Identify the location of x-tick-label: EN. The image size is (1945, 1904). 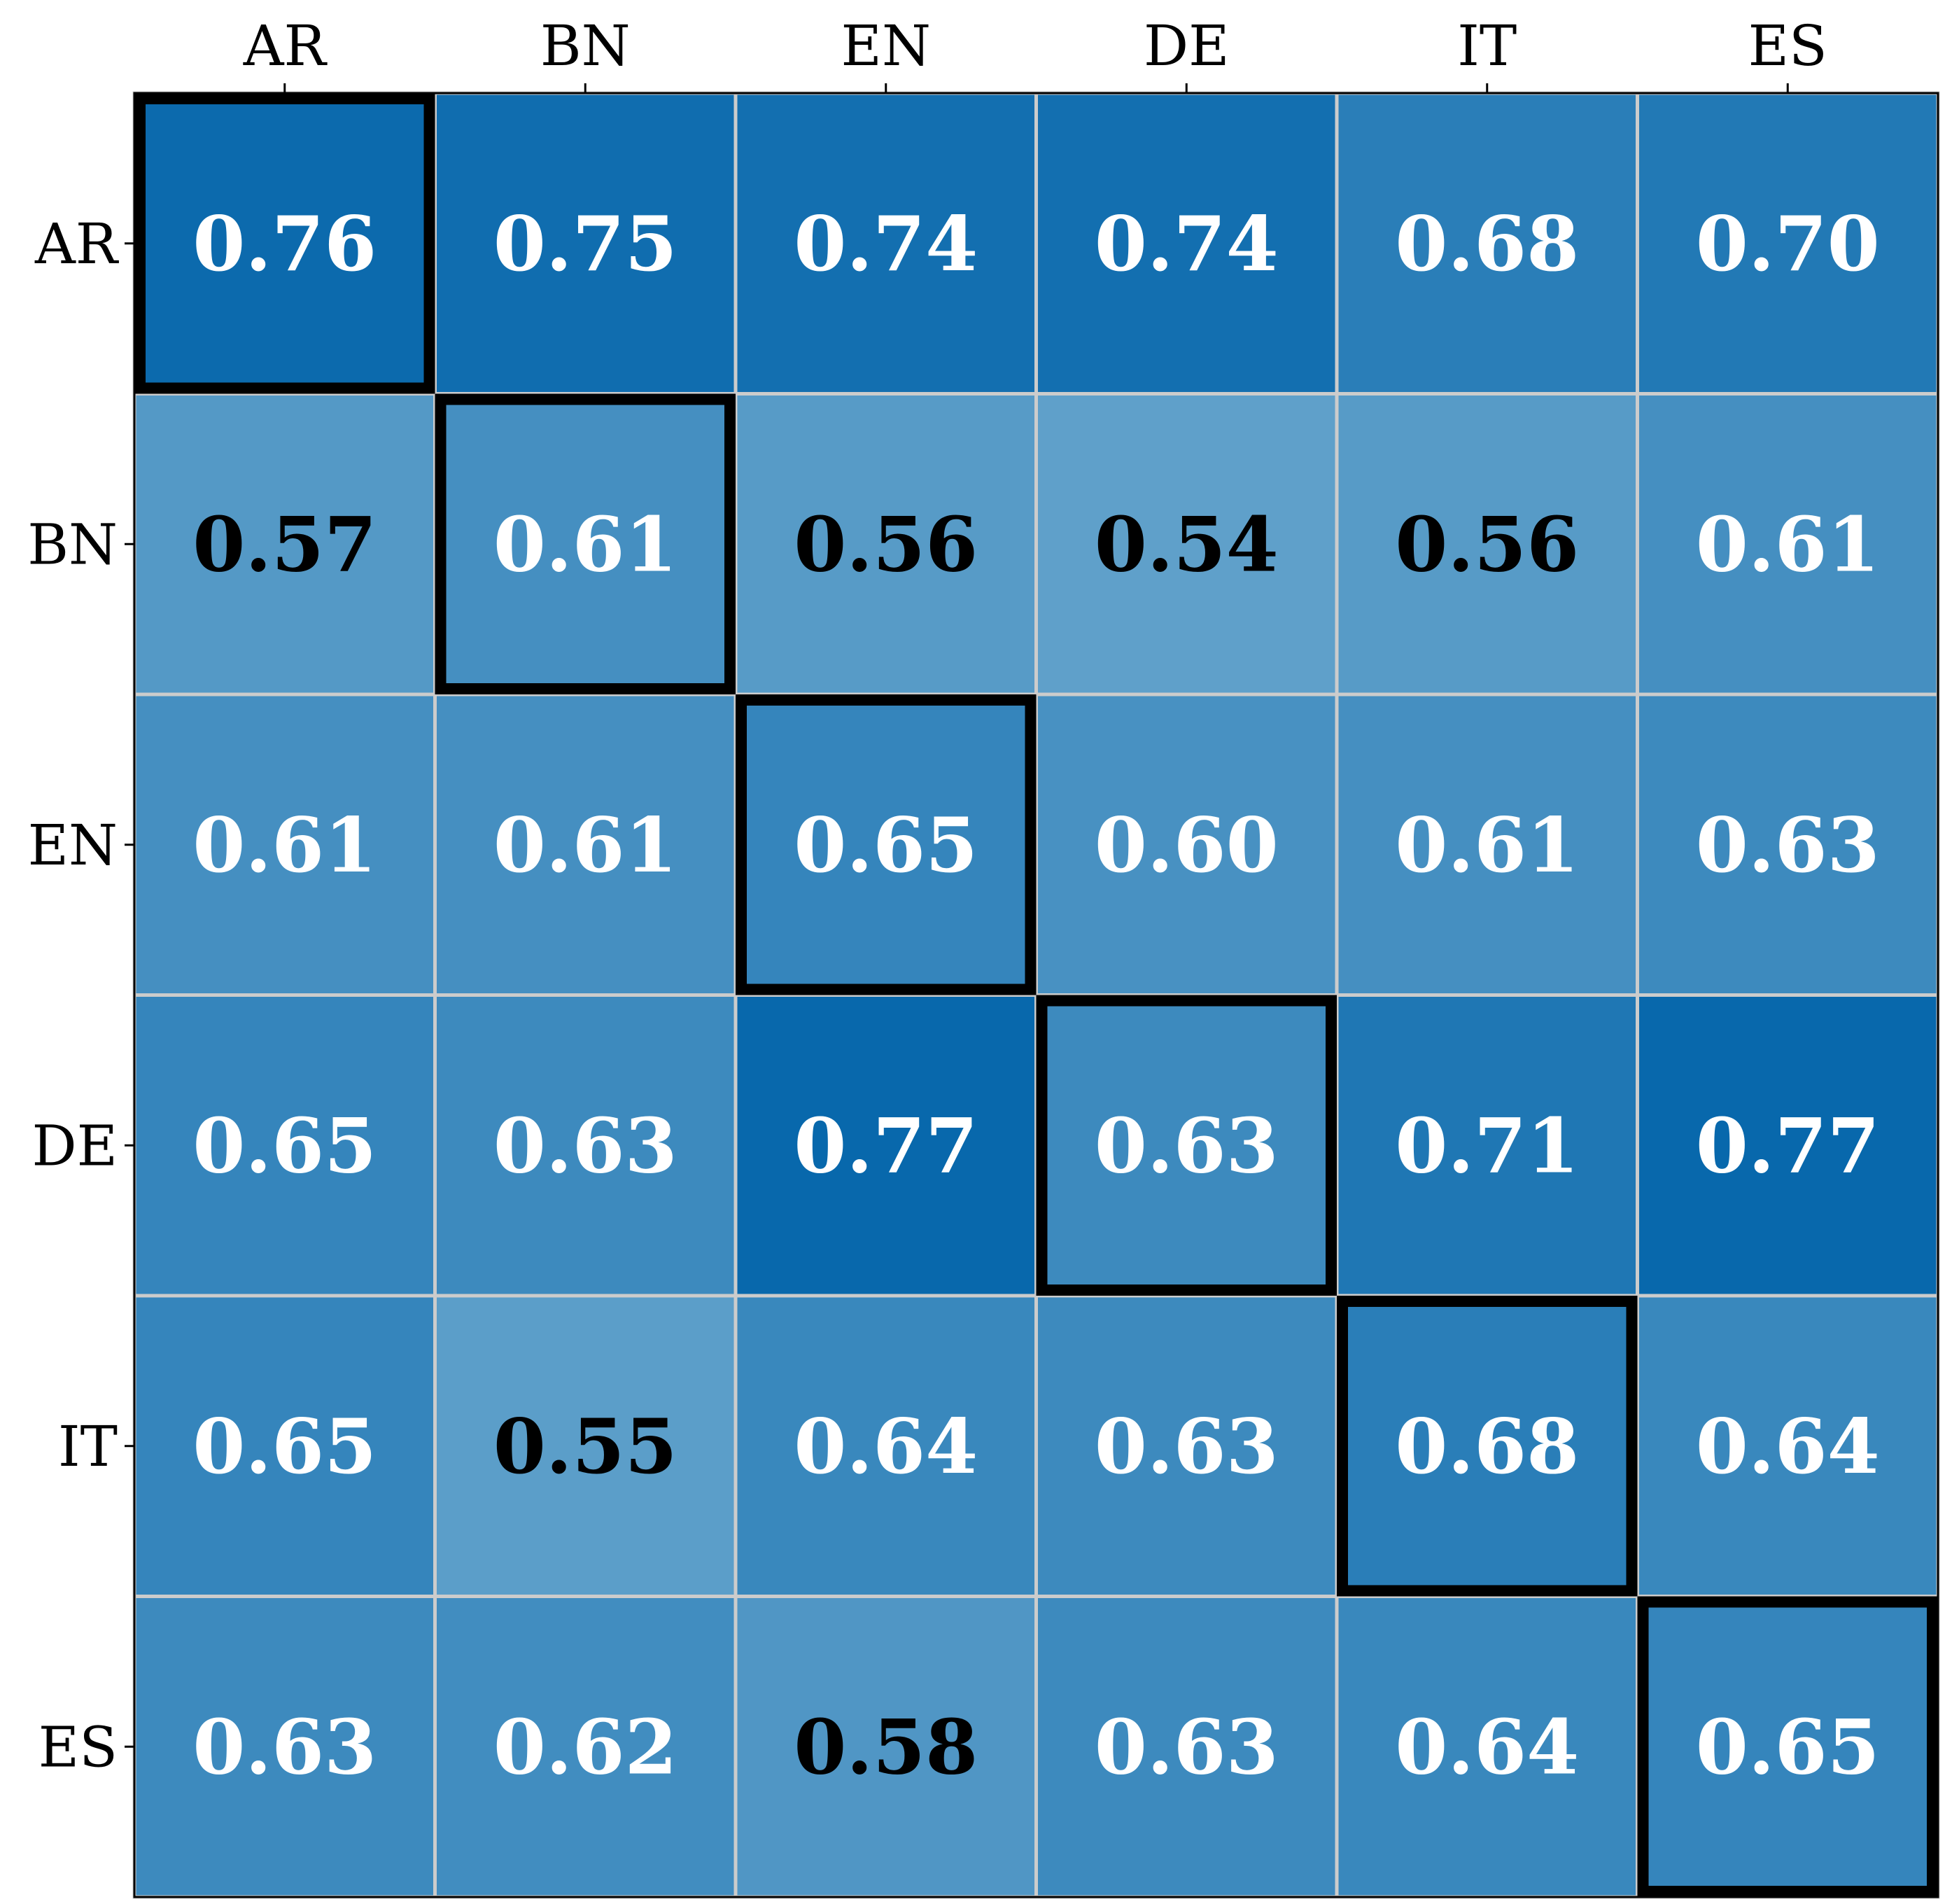
(886, 45).